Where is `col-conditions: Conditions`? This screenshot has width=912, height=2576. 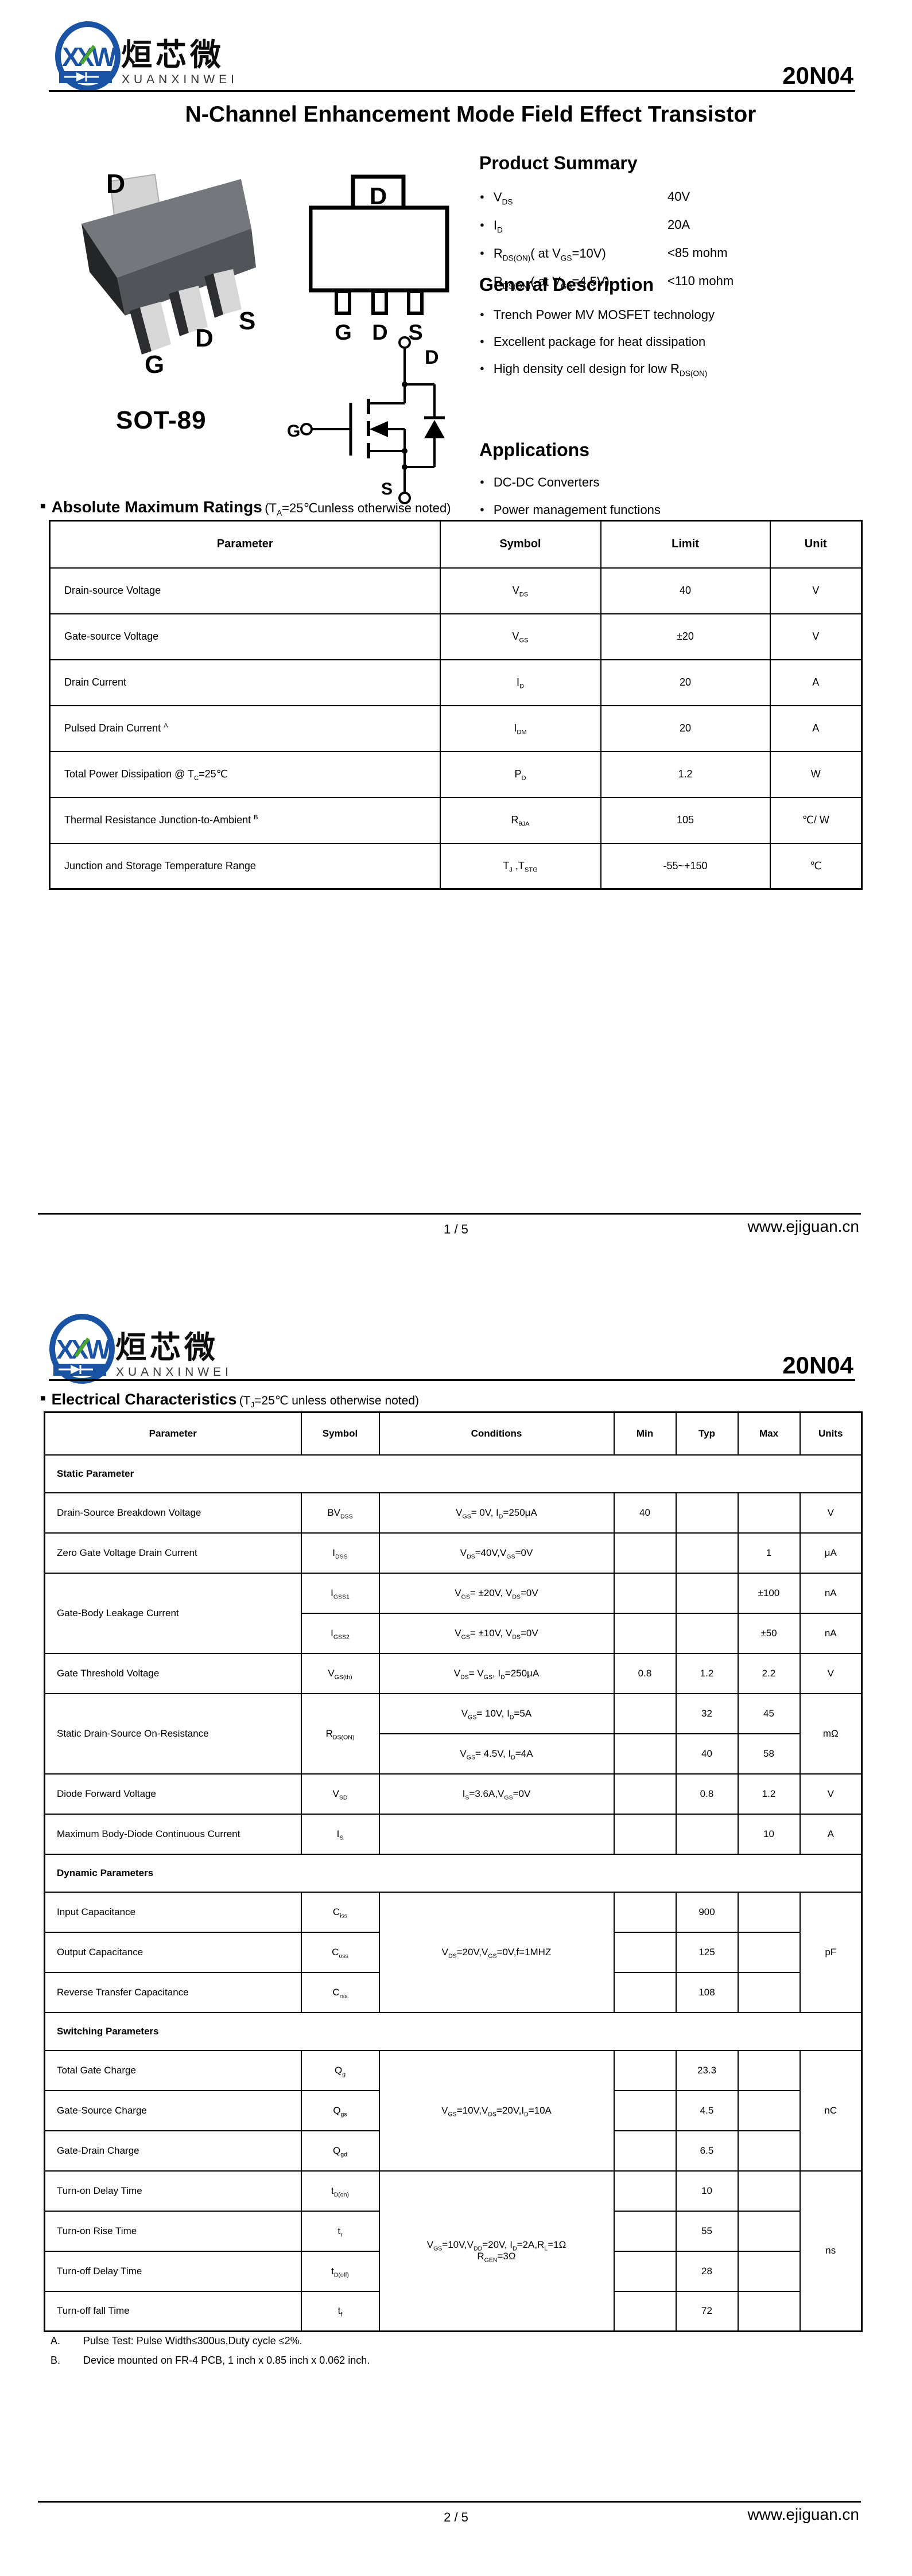
col-conditions: Conditions is located at coordinates (497, 1433).